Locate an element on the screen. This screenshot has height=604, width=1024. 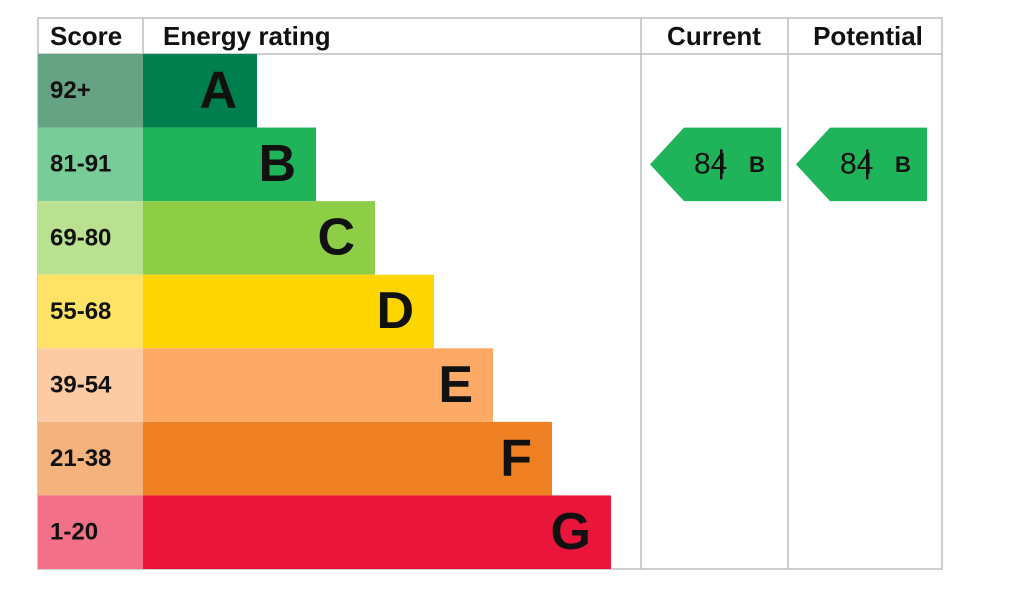
header-potential: Potential is located at coordinates (868, 36).